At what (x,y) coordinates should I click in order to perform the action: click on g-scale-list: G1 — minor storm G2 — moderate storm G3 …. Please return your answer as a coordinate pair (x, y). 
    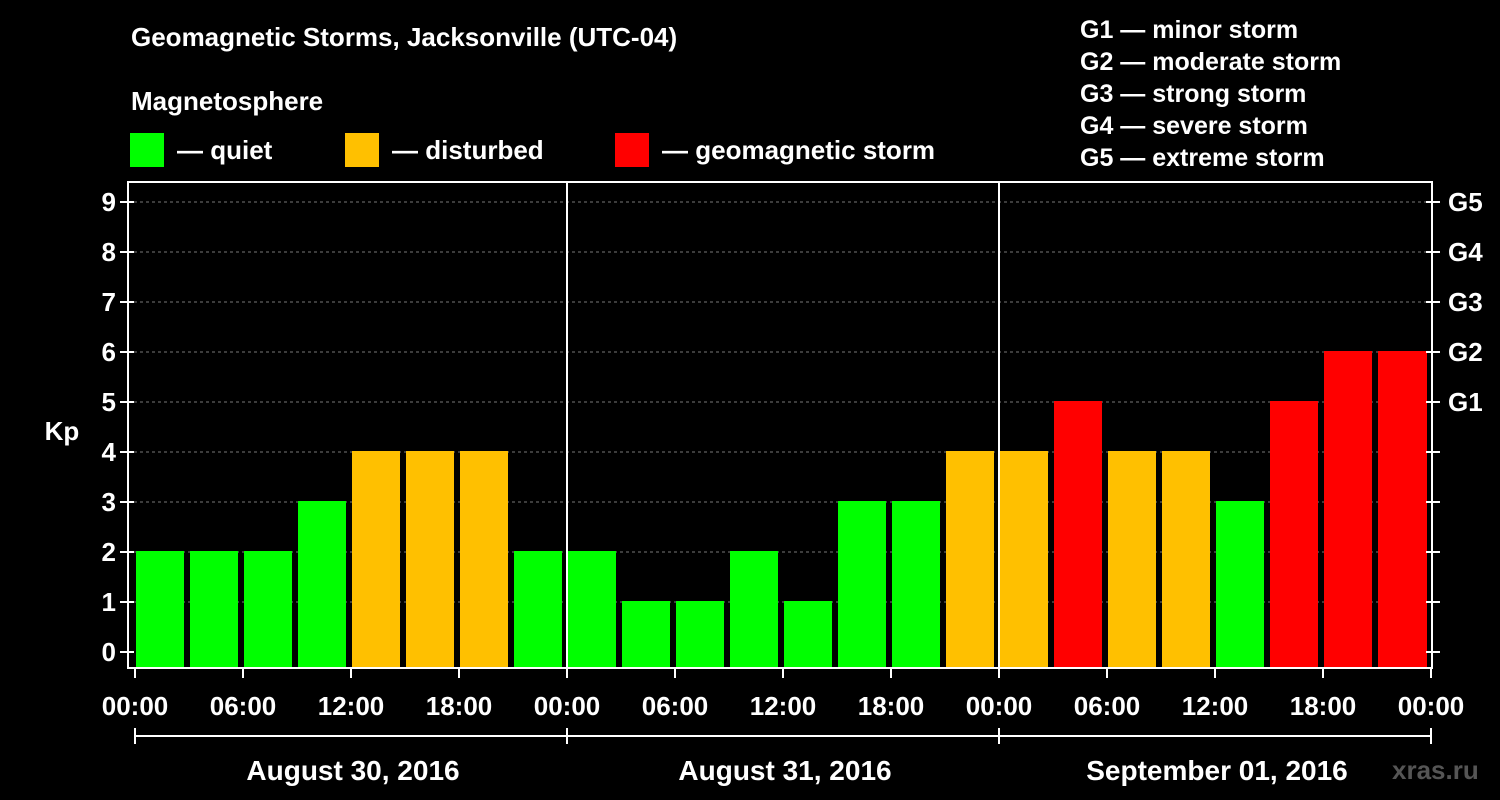
    Looking at the image, I should click on (1210, 94).